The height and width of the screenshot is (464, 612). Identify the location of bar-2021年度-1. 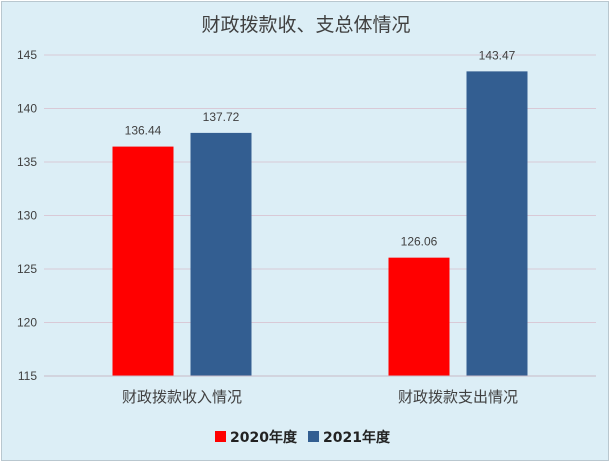
(497, 223).